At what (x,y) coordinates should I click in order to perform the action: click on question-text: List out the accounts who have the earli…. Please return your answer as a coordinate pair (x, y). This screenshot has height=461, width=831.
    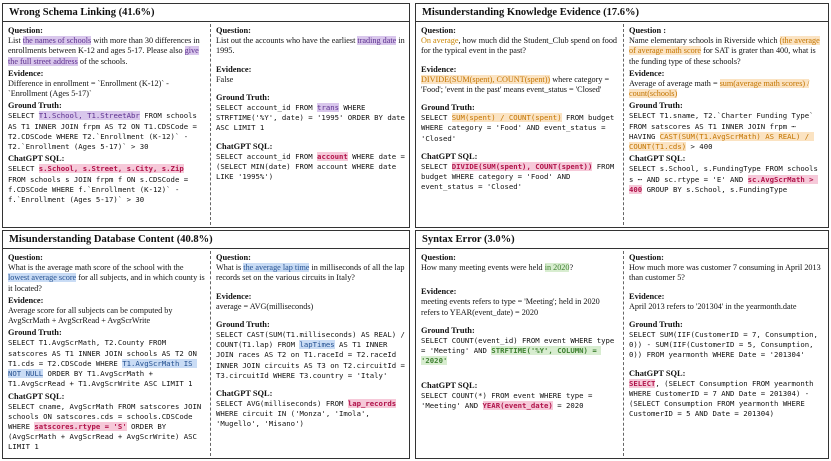
    Looking at the image, I should click on (310, 46).